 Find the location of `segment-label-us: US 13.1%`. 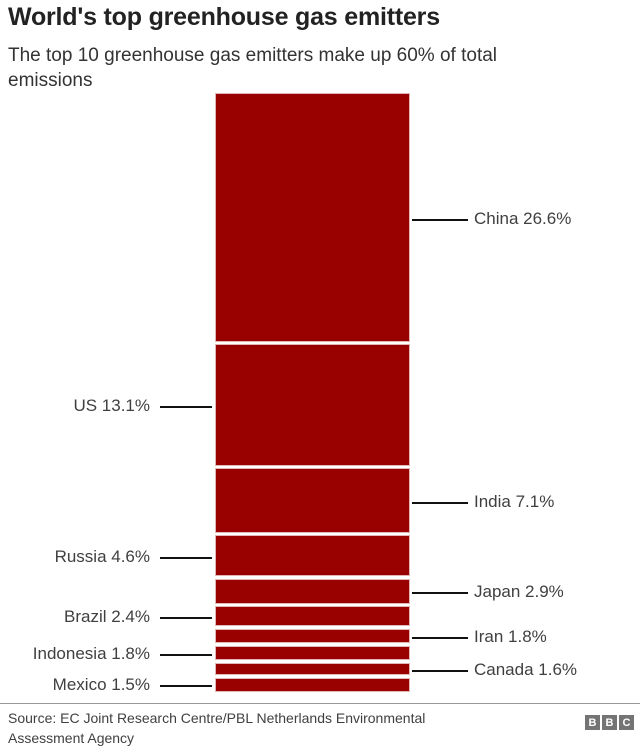

segment-label-us: US 13.1% is located at coordinates (111, 405).